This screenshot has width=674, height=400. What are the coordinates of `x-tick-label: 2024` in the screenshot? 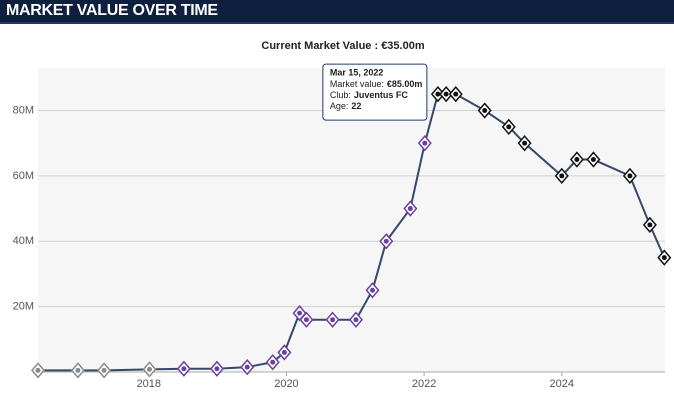 It's located at (562, 384).